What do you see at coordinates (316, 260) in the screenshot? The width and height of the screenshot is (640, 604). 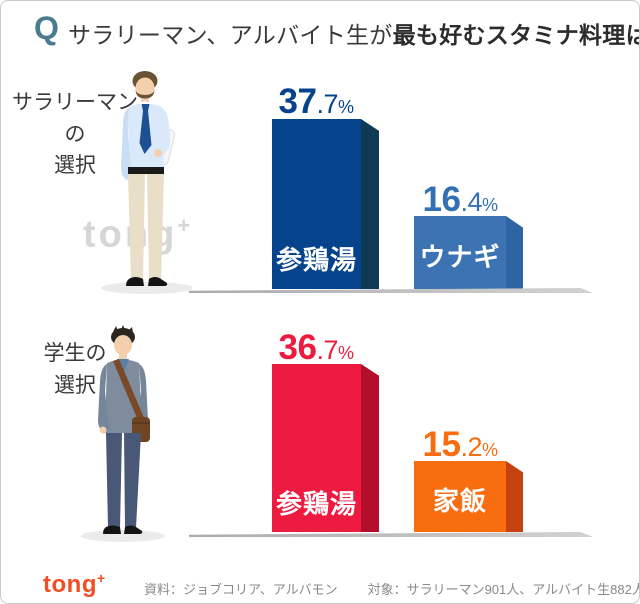 I see `bar-label-samgyetang: 参鶏湯` at bounding box center [316, 260].